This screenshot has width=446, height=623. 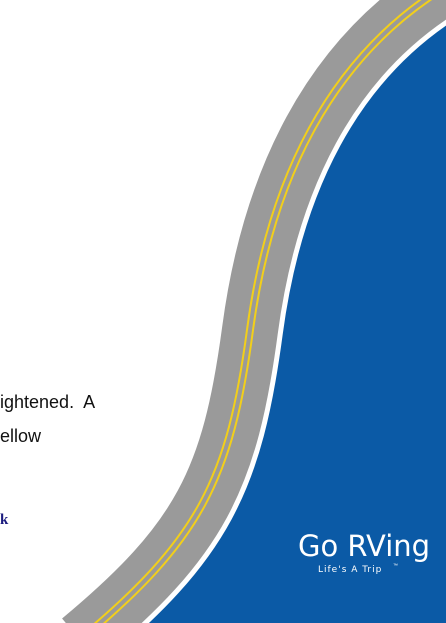 What do you see at coordinates (350, 570) in the screenshot?
I see `logo-tagline: Life's A Trip` at bounding box center [350, 570].